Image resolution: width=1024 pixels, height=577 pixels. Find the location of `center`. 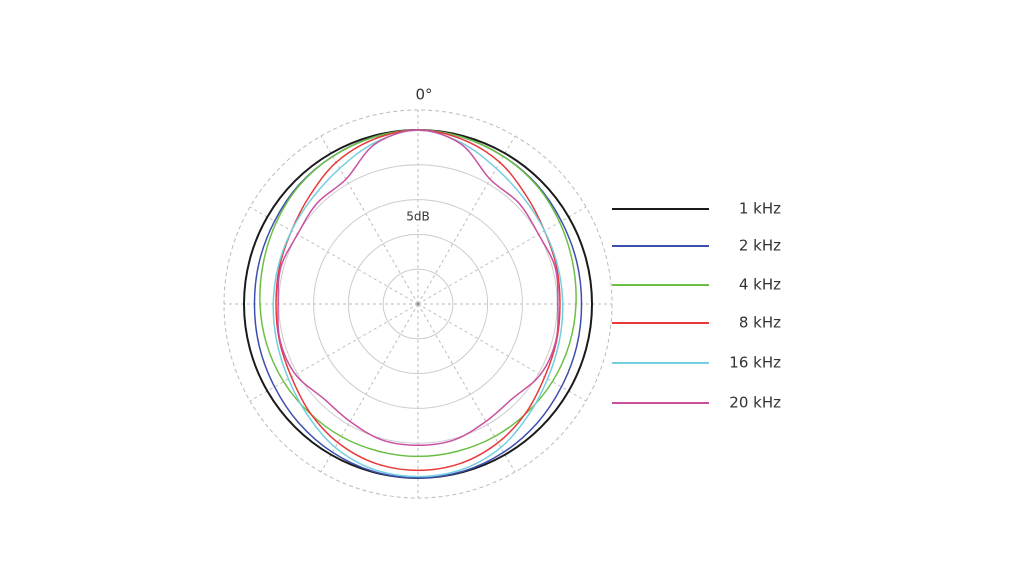

center is located at coordinates (418, 304).